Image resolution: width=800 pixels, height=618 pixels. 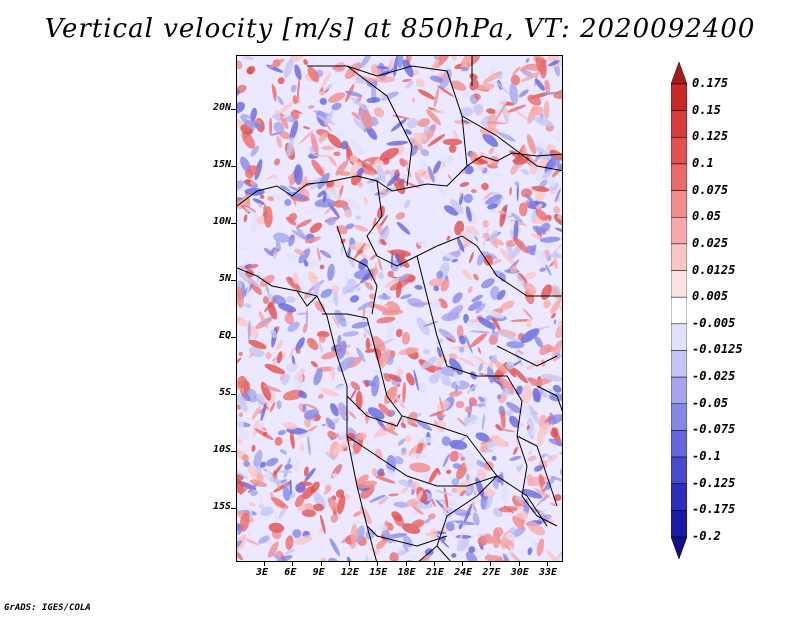 What do you see at coordinates (714, 509) in the screenshot?
I see `colorbar-label: -0.175` at bounding box center [714, 509].